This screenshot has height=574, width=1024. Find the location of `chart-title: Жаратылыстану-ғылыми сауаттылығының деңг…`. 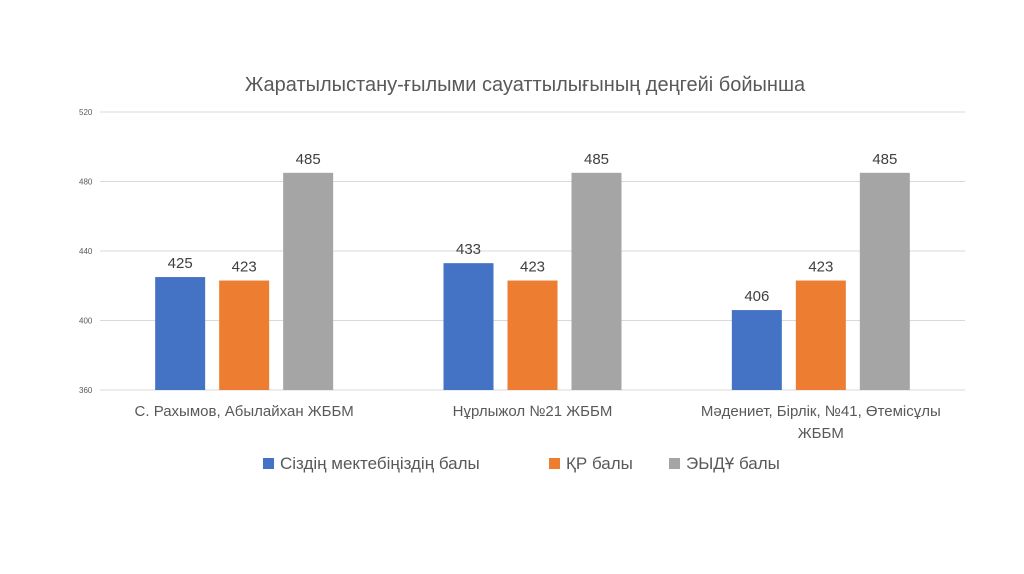

chart-title: Жаратылыстану-ғылыми сауаттылығының деңг… is located at coordinates (525, 85).